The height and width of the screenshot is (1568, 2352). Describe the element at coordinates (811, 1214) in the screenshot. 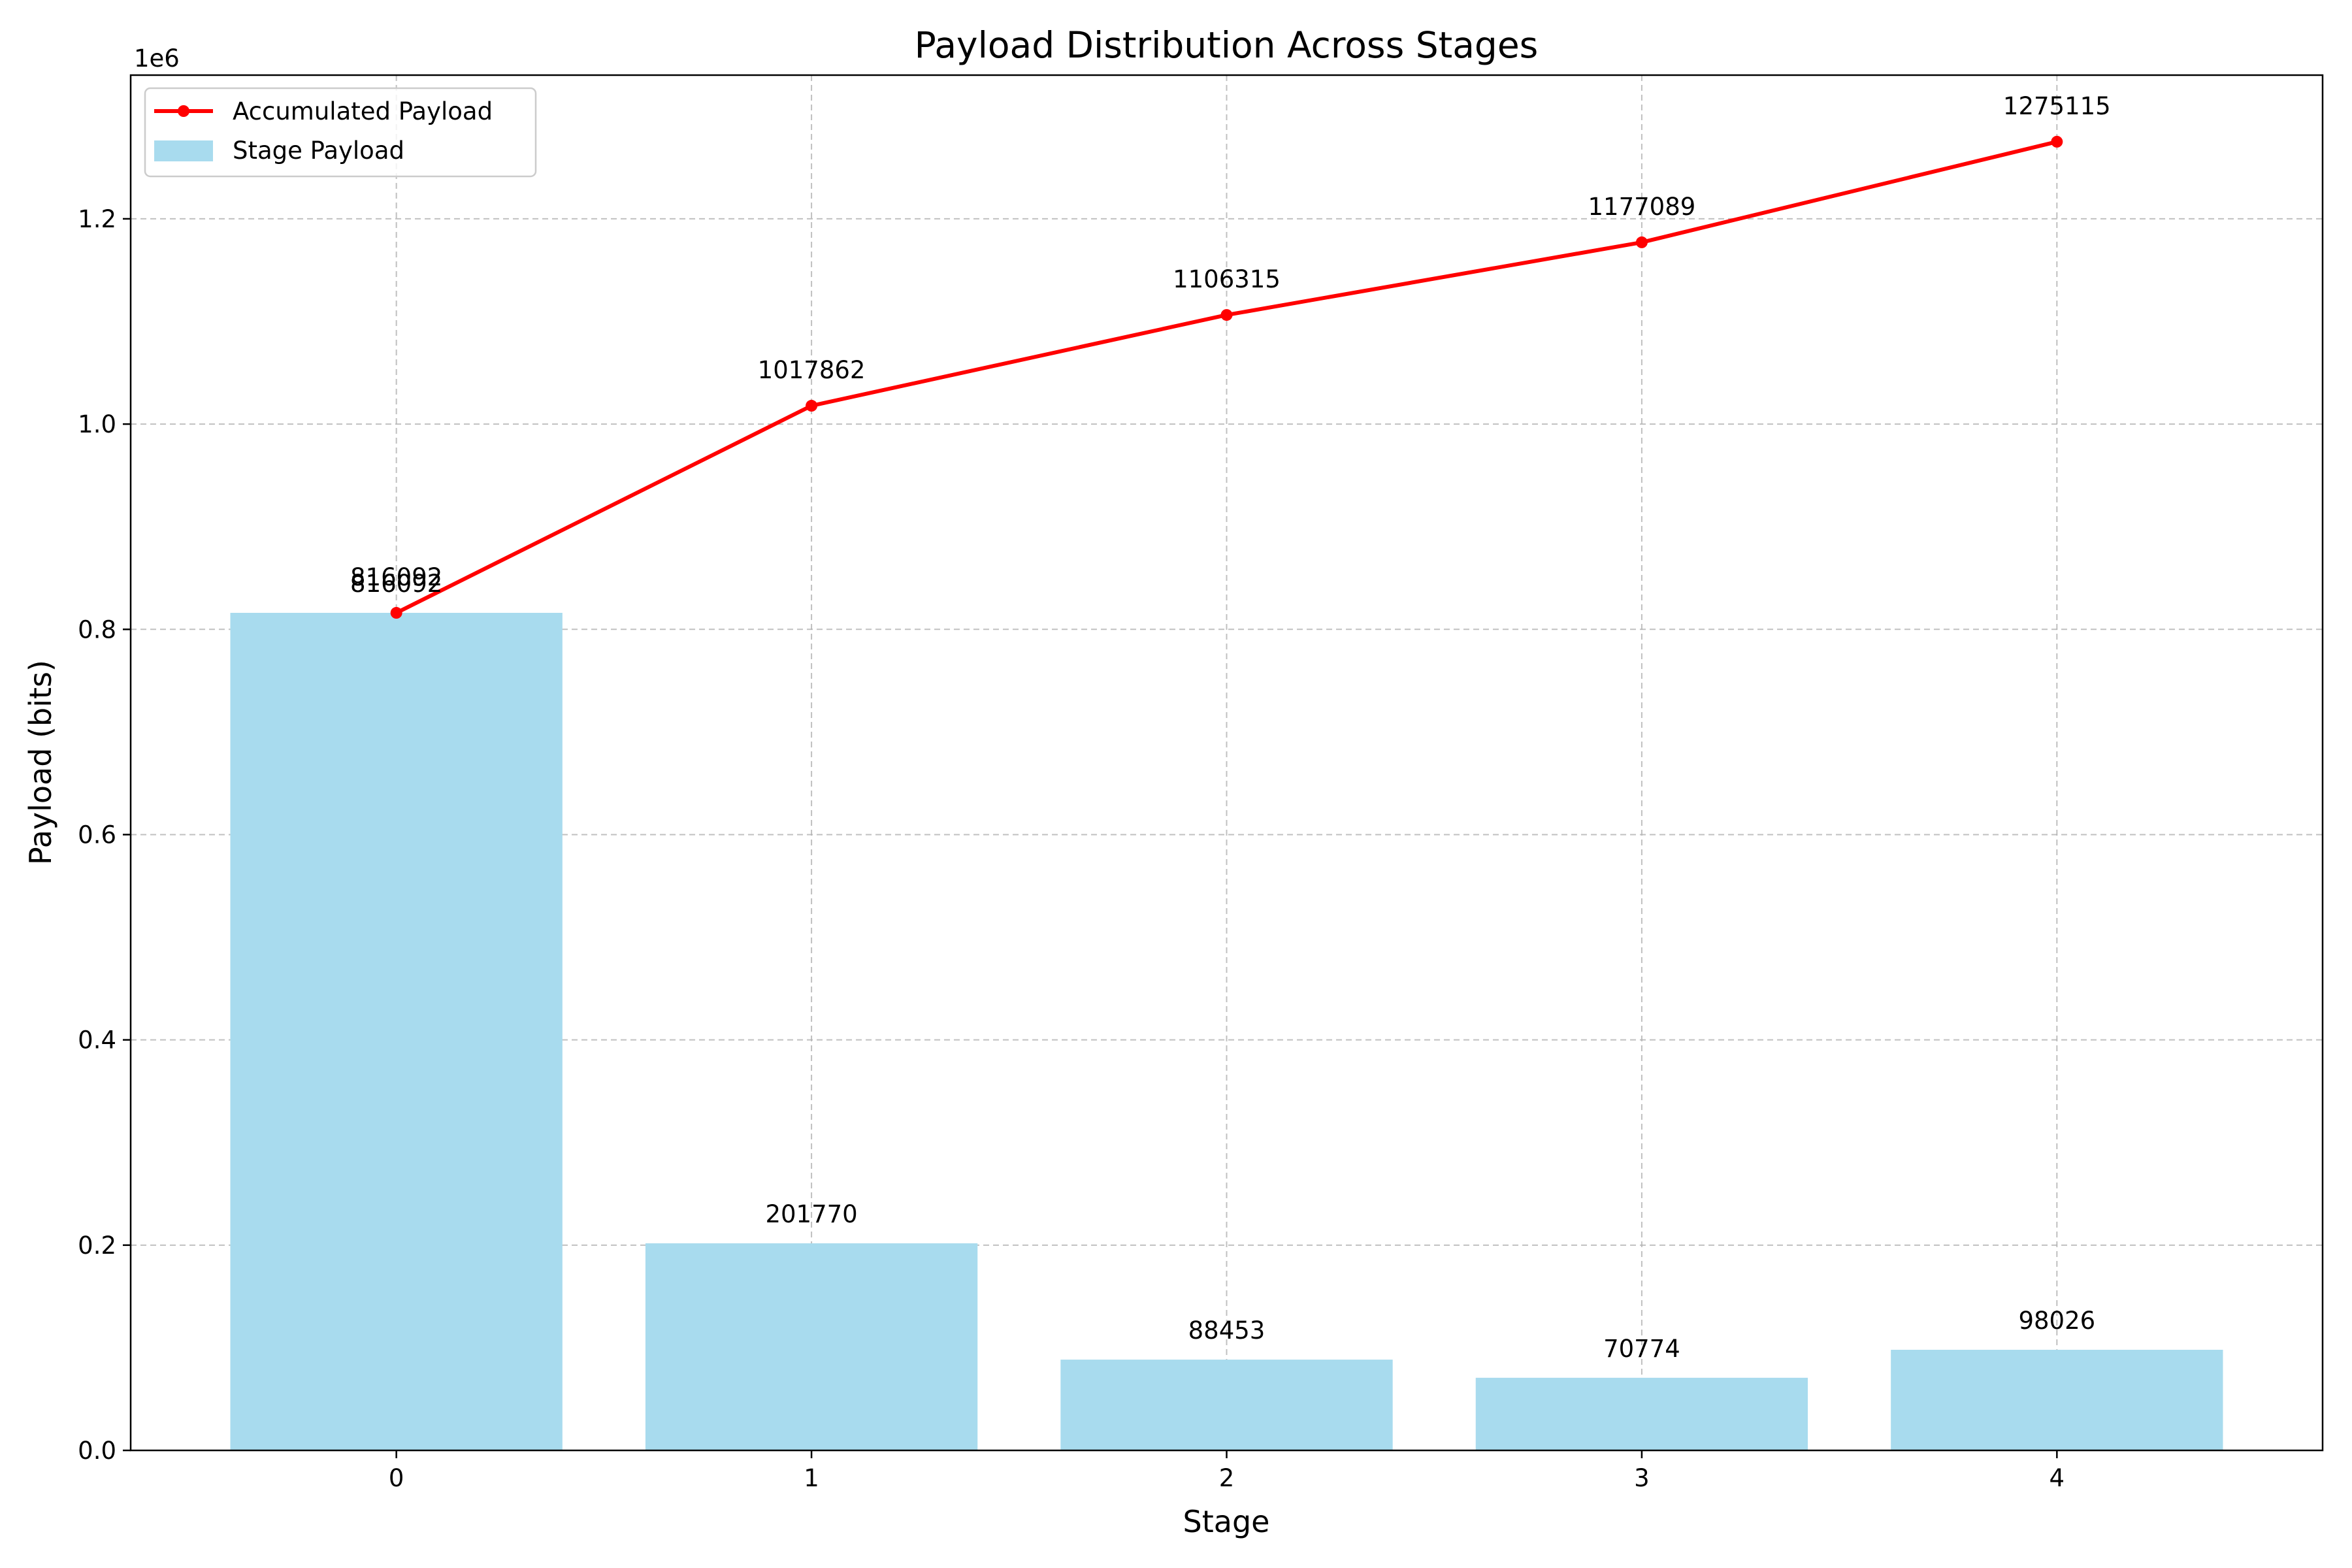

I see `bar-value-label: 201770` at that location.